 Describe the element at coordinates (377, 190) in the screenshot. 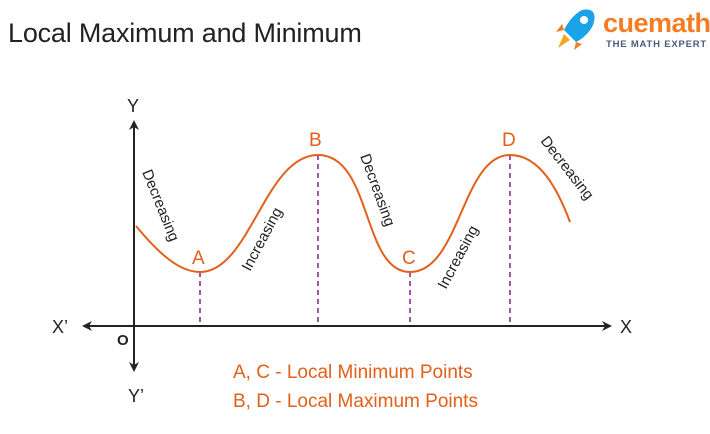

I see `trend-decreasing-2: Decreasing` at that location.